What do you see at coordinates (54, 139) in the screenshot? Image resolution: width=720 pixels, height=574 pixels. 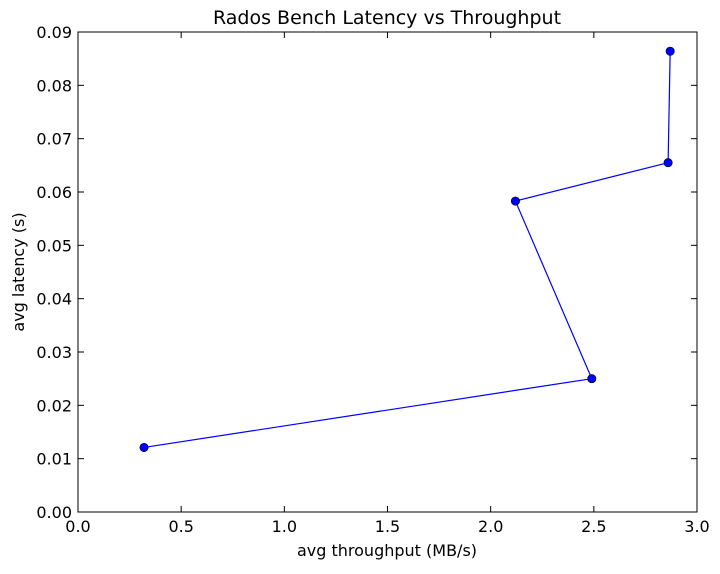 I see `y-tick-label: 0.07` at bounding box center [54, 139].